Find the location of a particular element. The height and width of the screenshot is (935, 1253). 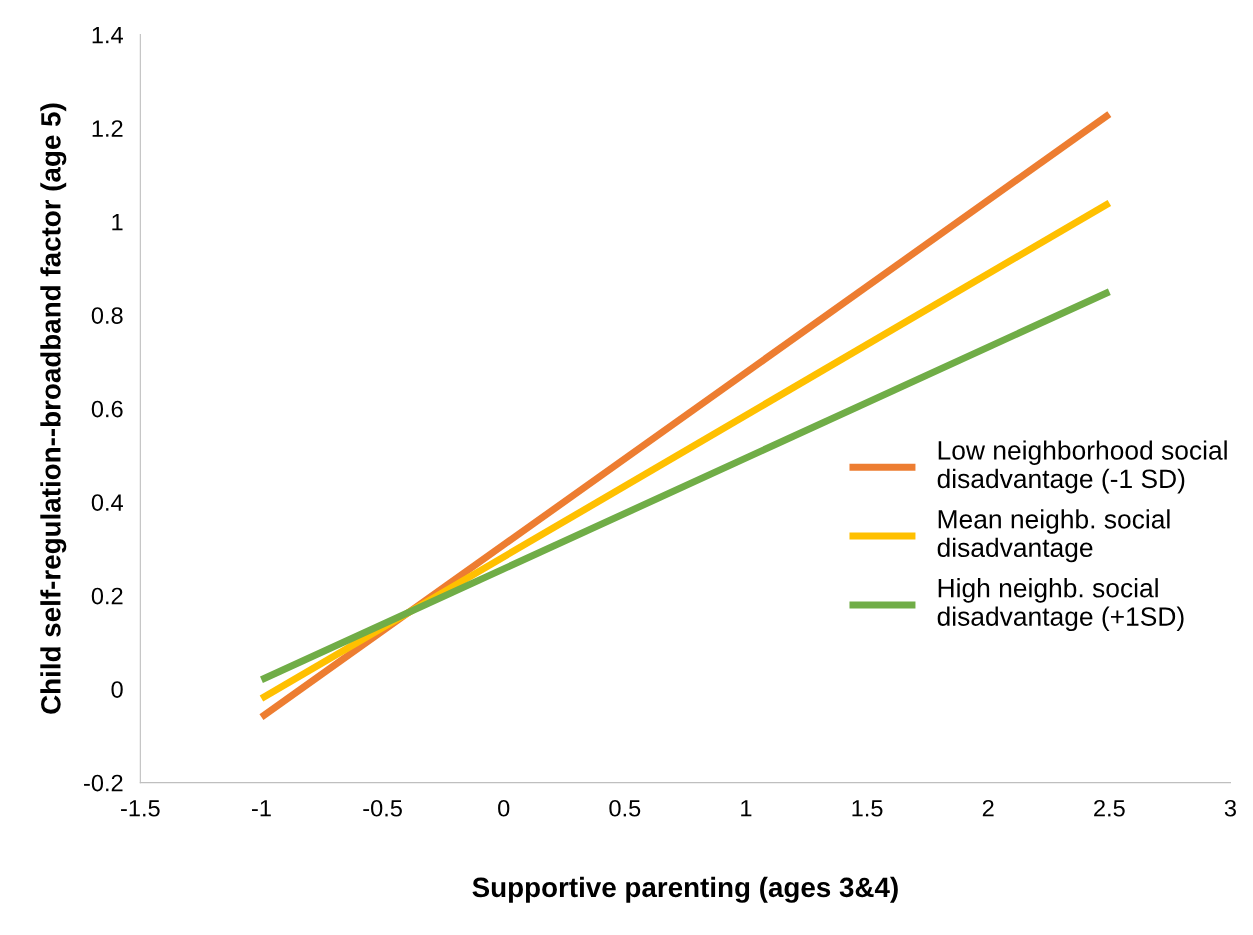

y-tick-label: -0.2 is located at coordinates (103, 783).